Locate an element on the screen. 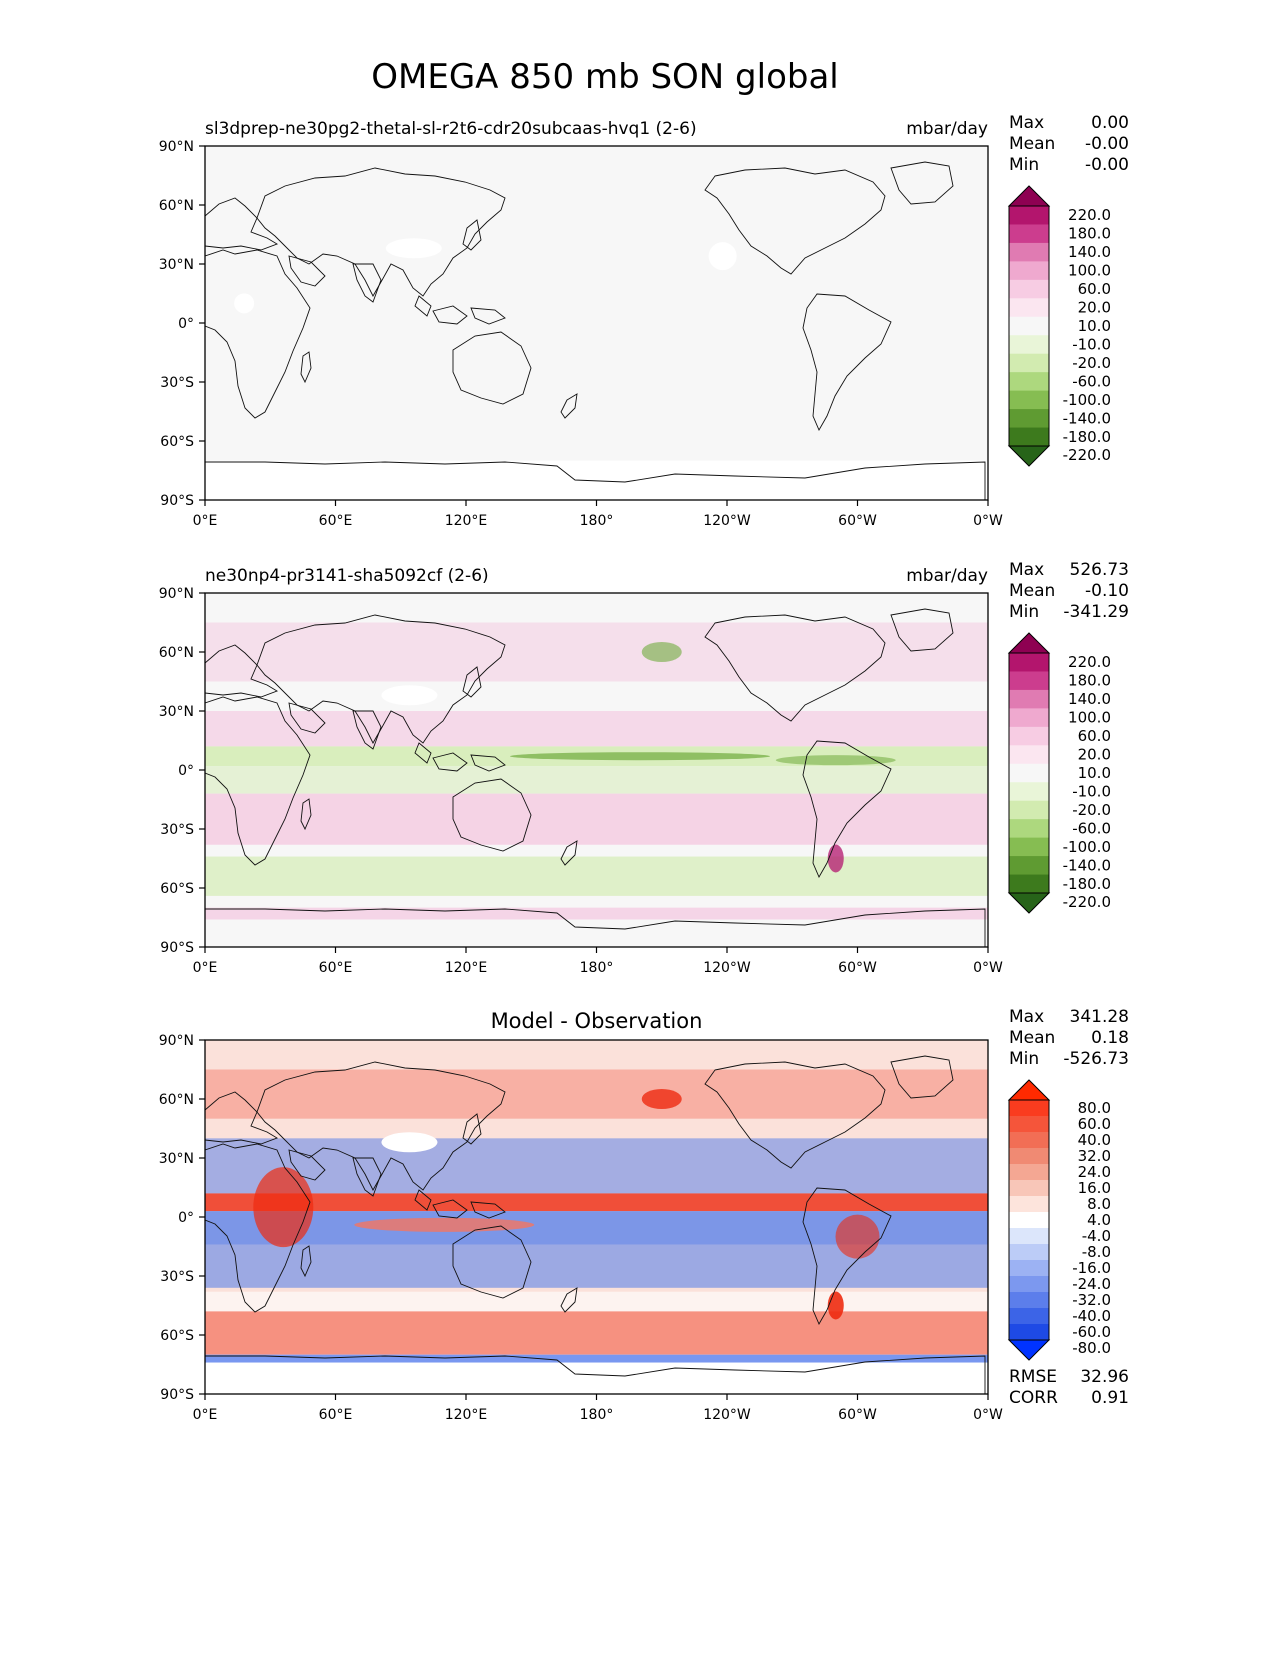  stat-value: -341.29 is located at coordinates (1096, 612).